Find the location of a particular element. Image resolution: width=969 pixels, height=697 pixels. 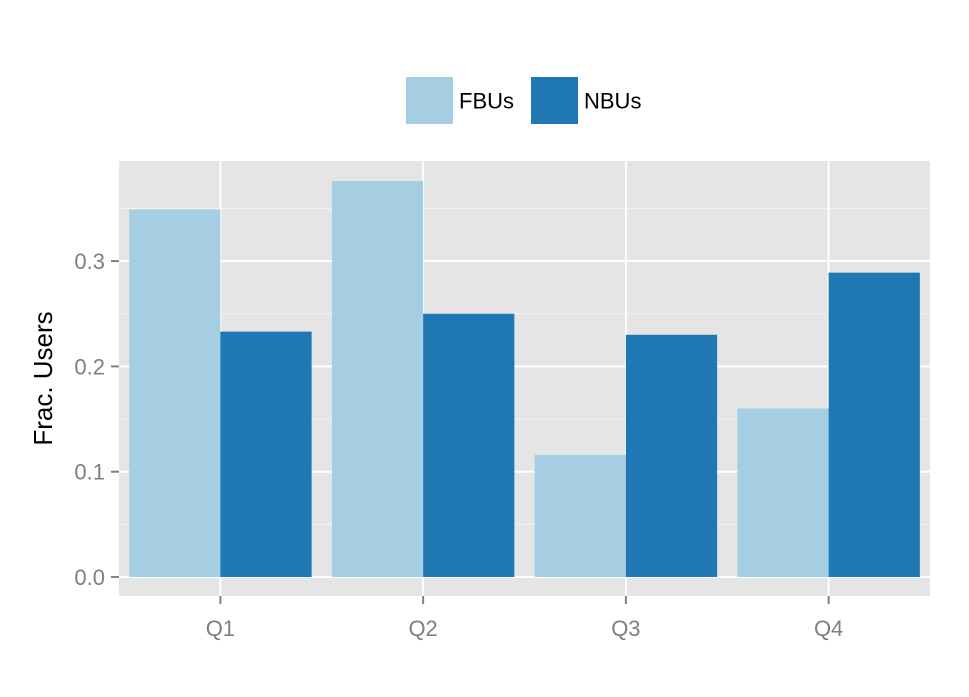

legend-key-fbus is located at coordinates (429, 100).